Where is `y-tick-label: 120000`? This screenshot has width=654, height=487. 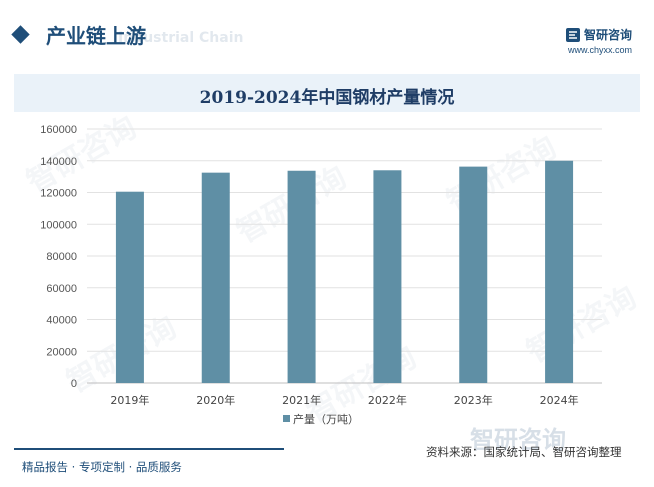
y-tick-label: 120000 is located at coordinates (58, 194).